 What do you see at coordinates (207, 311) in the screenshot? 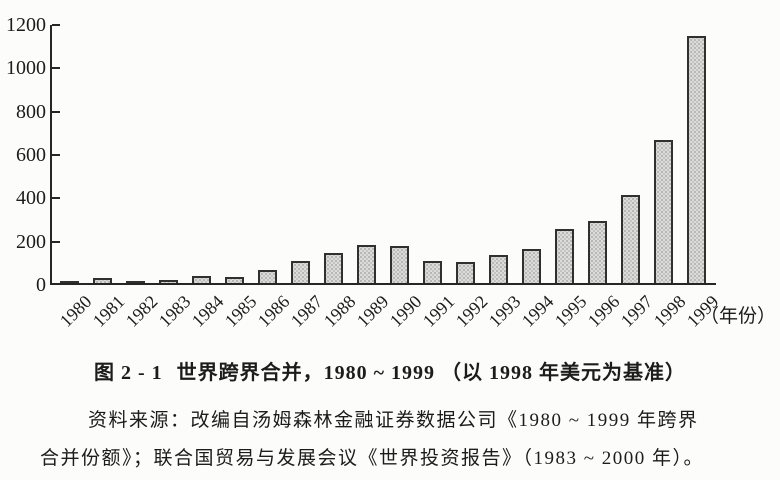
I see `x-axis-tick-label: 1984` at bounding box center [207, 311].